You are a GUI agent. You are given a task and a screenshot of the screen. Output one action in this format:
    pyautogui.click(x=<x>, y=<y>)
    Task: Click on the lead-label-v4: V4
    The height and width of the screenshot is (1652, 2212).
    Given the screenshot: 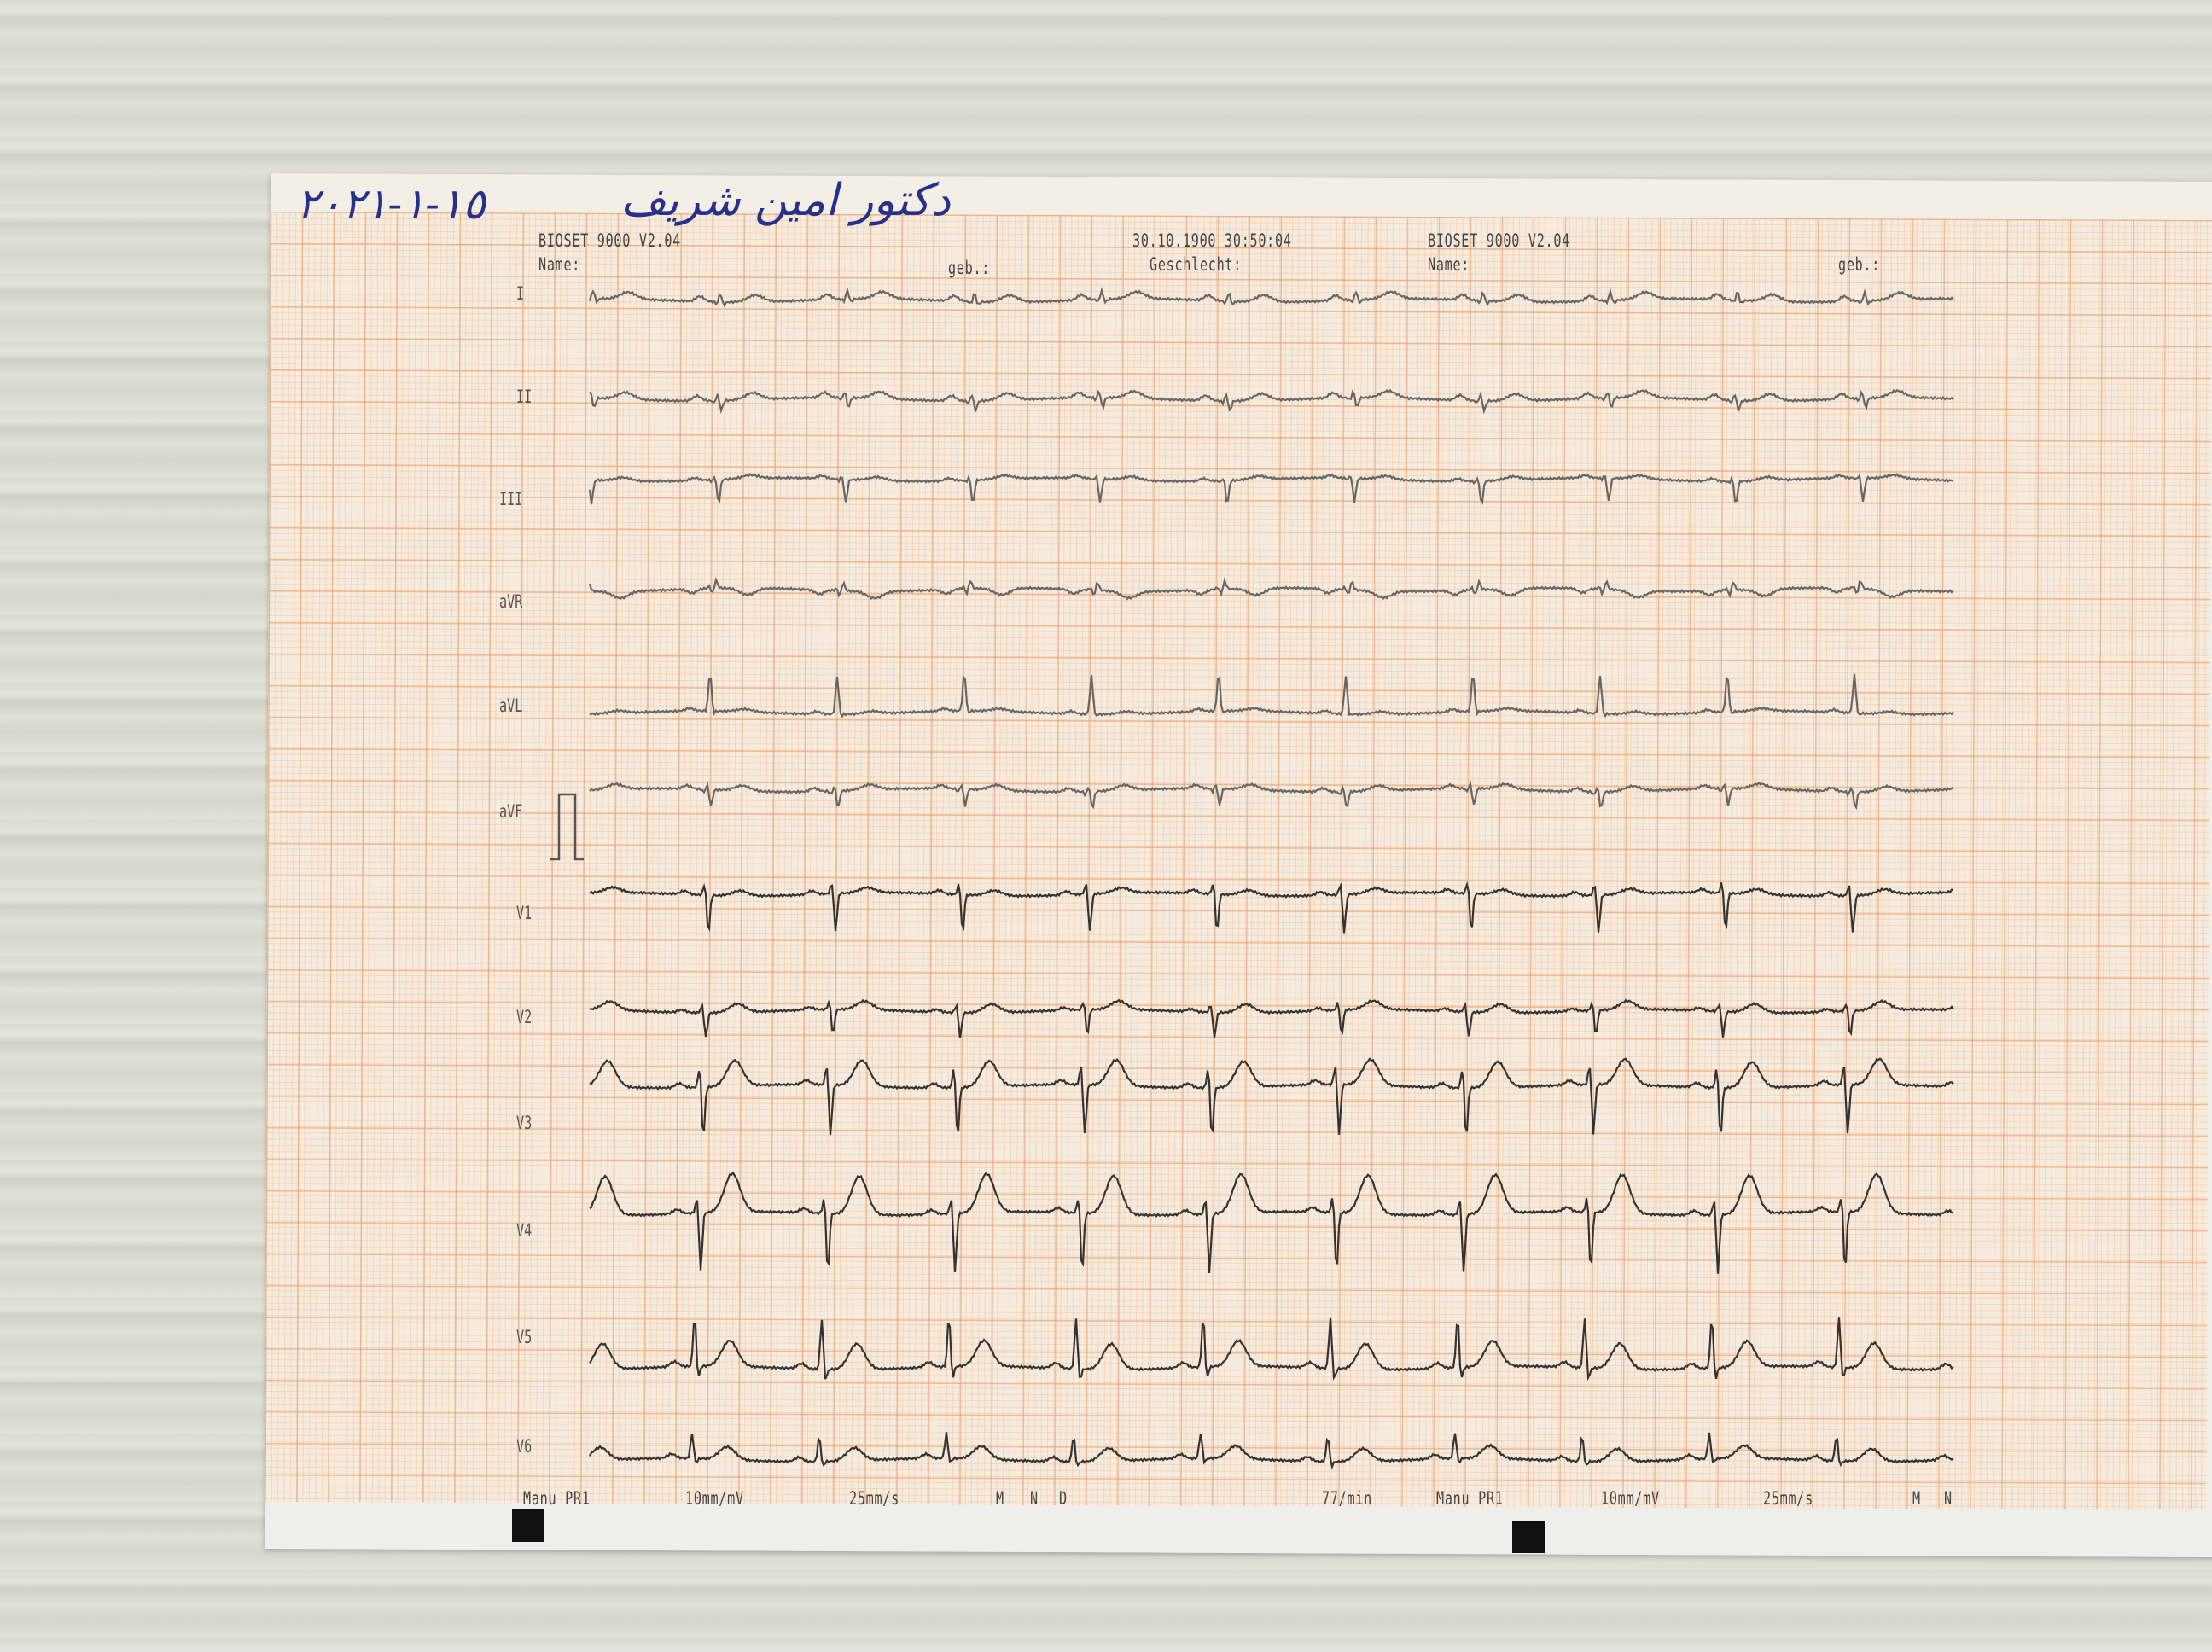 What is the action you would take?
    pyautogui.click(x=524, y=1230)
    